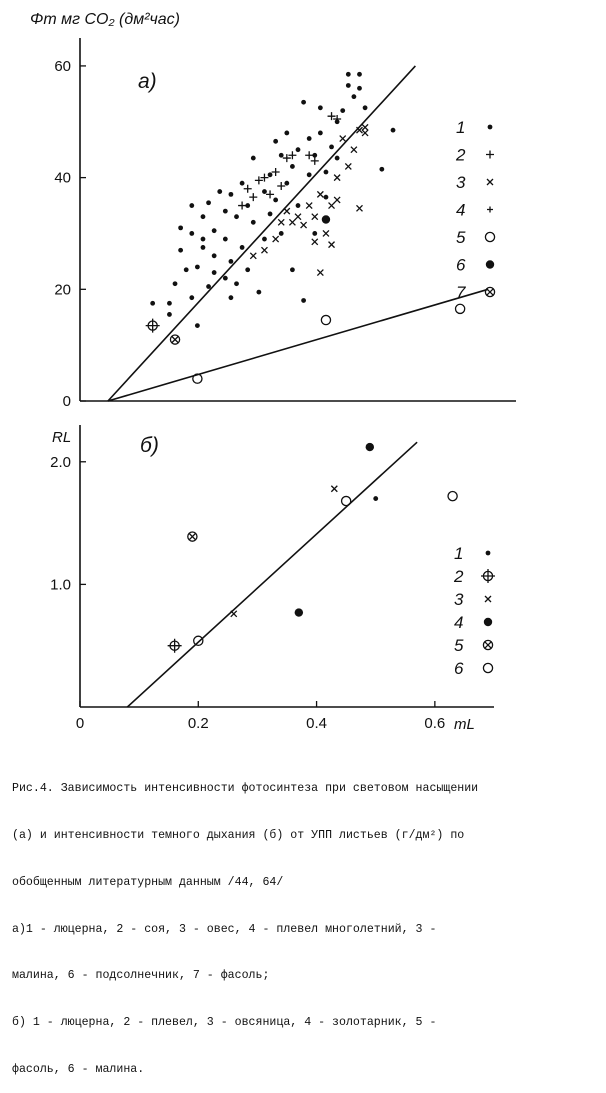 Image resolution: width=606 pixels, height=1093 pixels. What do you see at coordinates (459, 645) in the screenshot?
I see `legend-label: 5` at bounding box center [459, 645].